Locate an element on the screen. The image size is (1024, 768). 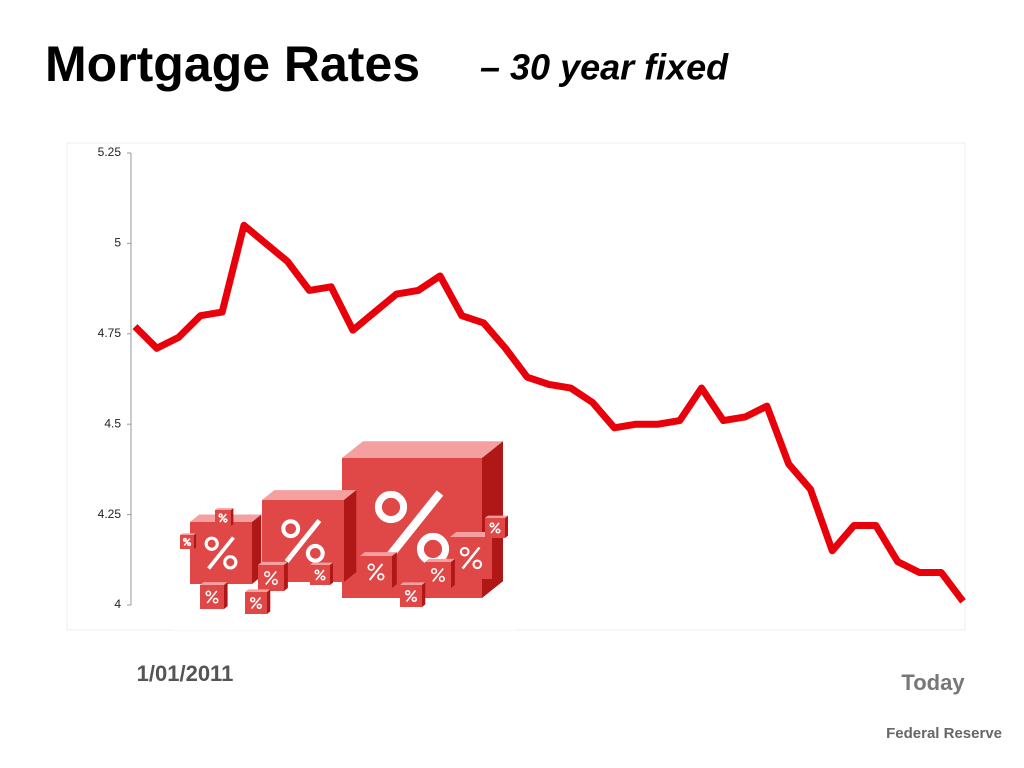
y-tick-label: 4 is located at coordinates (117, 604).